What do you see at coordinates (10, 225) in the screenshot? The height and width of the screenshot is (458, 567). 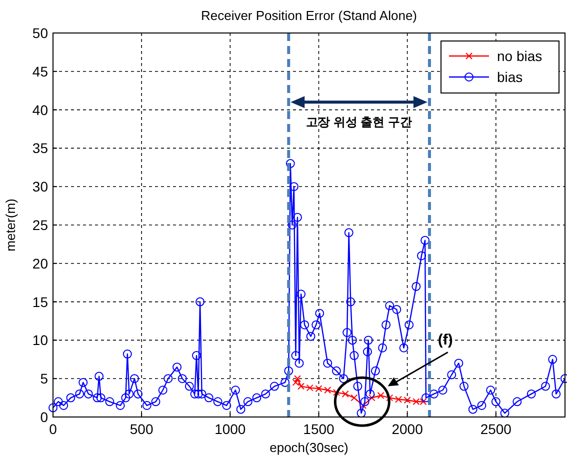 I see `y-axis-title: meter(m)` at bounding box center [10, 225].